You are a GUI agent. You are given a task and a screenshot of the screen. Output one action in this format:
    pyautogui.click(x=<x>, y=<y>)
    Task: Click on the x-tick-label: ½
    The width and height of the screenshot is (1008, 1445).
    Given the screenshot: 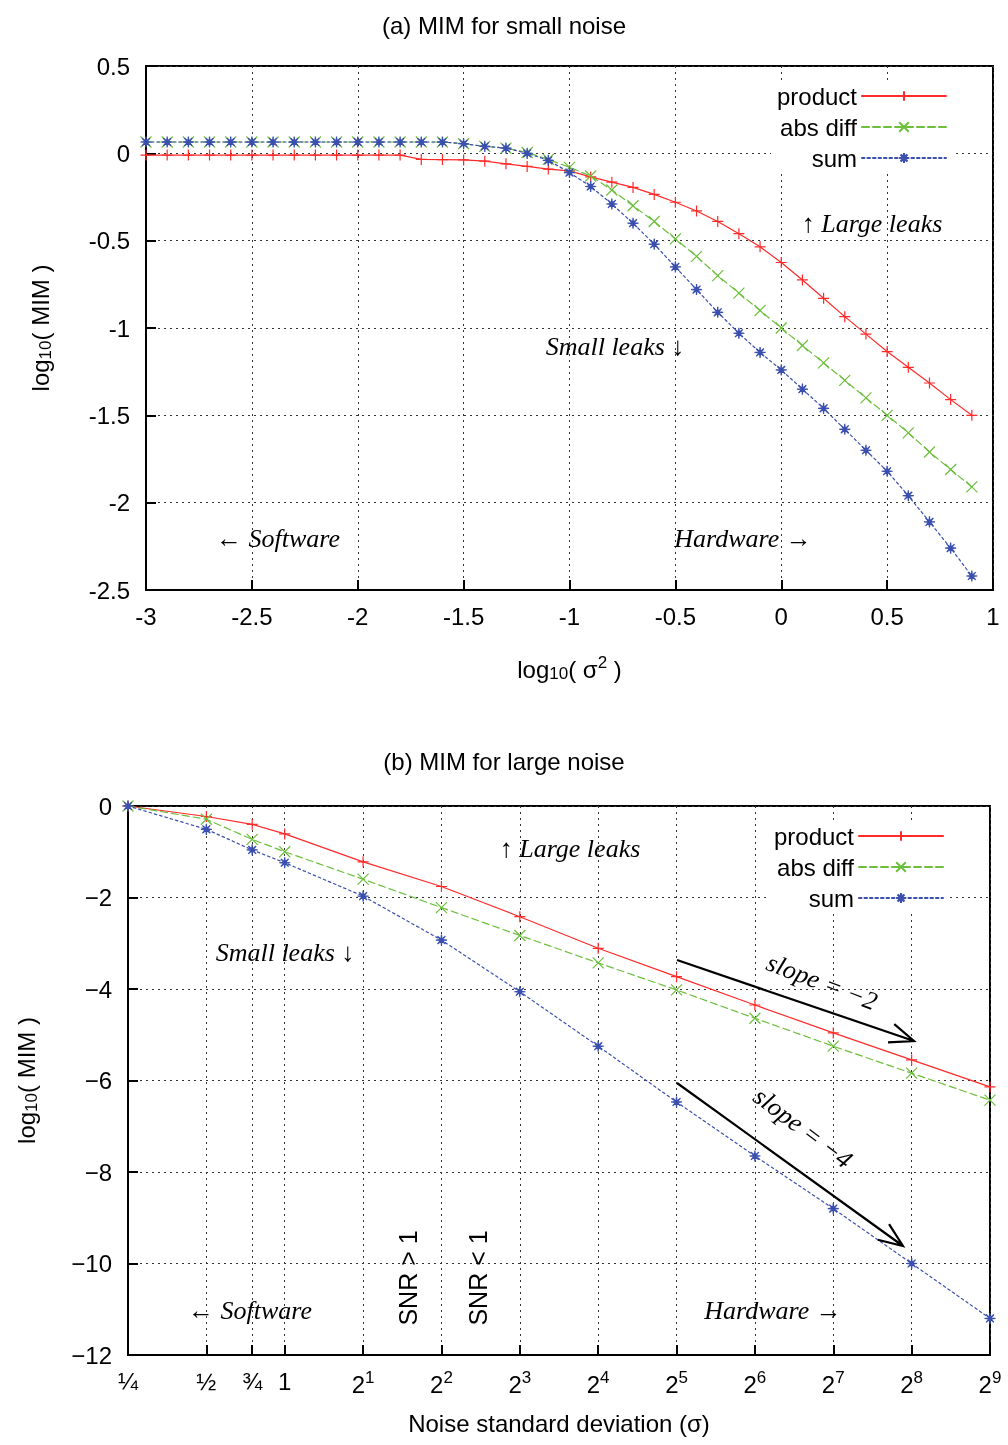 What is the action you would take?
    pyautogui.click(x=206, y=1381)
    